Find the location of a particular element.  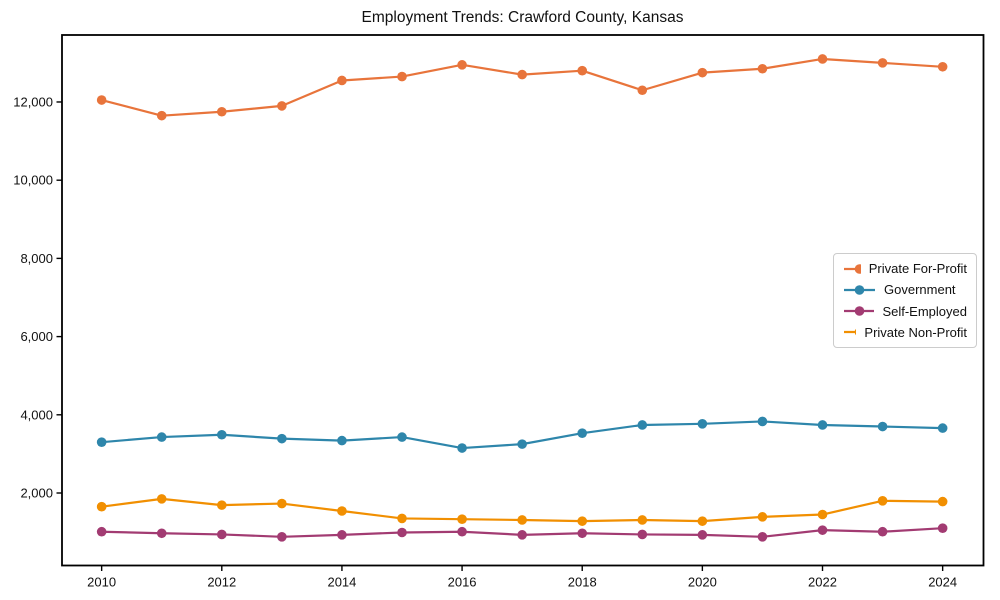

data-point-private-non-profit-2012 is located at coordinates (221, 505).